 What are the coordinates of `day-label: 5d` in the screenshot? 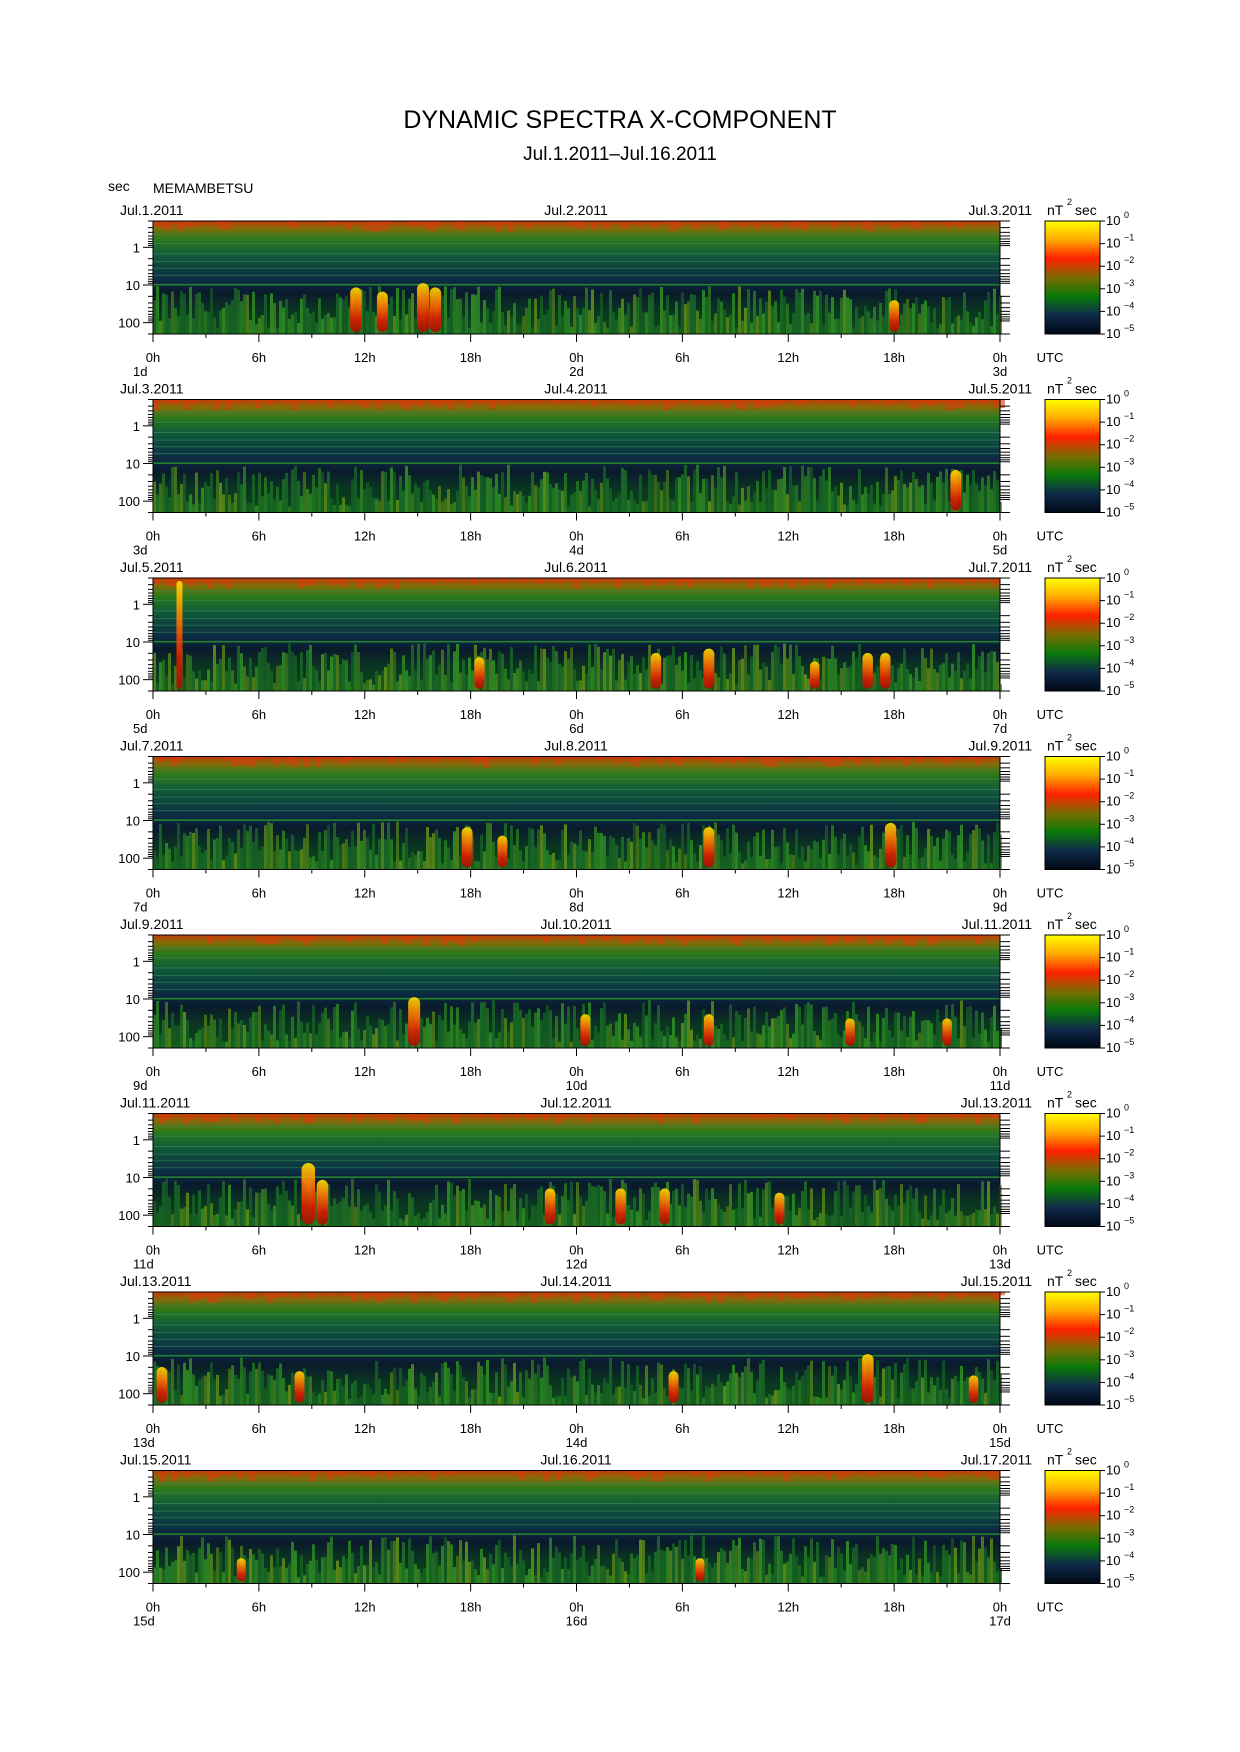 It's located at (1000, 550).